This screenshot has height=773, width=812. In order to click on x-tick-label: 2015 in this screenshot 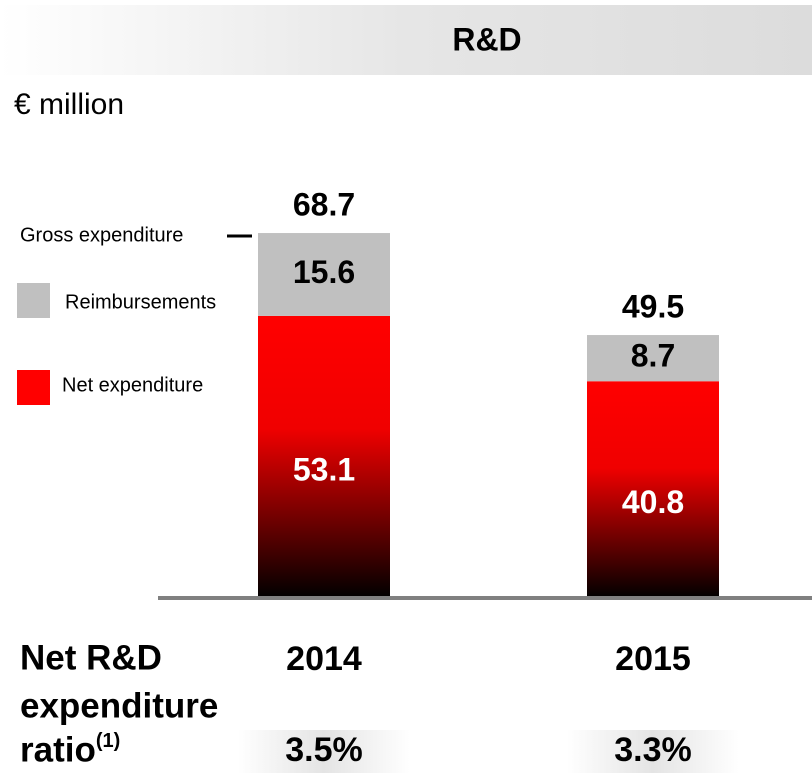, I will do `click(653, 659)`.